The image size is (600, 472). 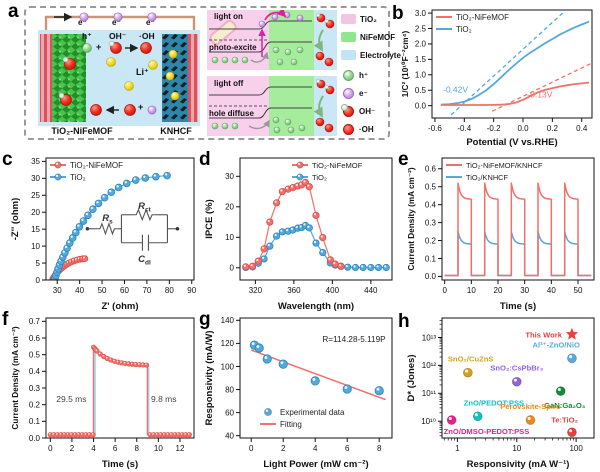 I want to click on svg-text: 10¹⁰, so click(x=428, y=421).